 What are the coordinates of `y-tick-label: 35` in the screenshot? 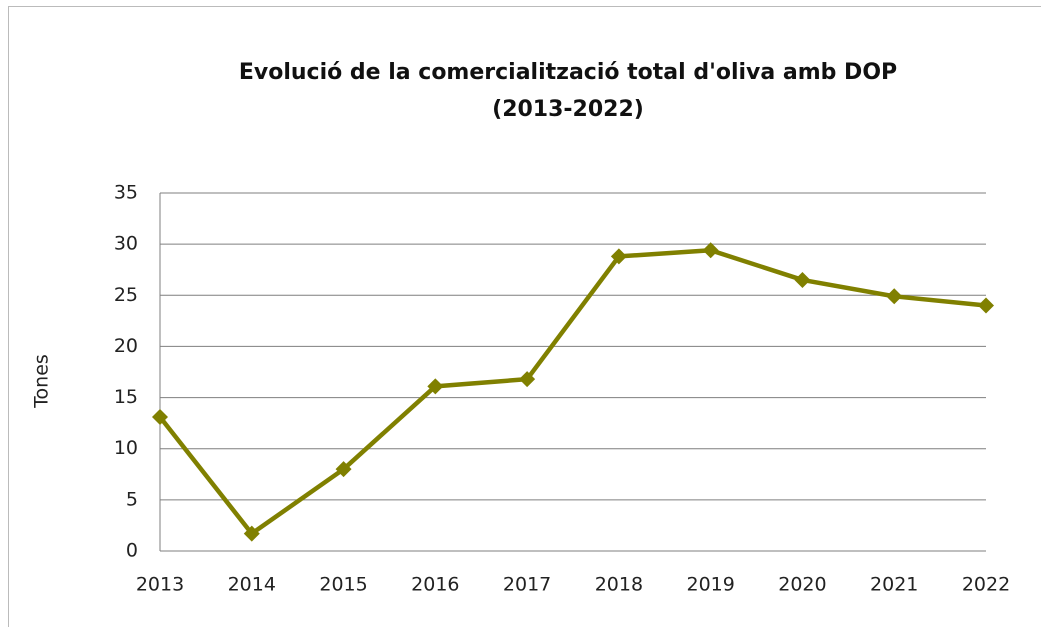 It's located at (126, 193).